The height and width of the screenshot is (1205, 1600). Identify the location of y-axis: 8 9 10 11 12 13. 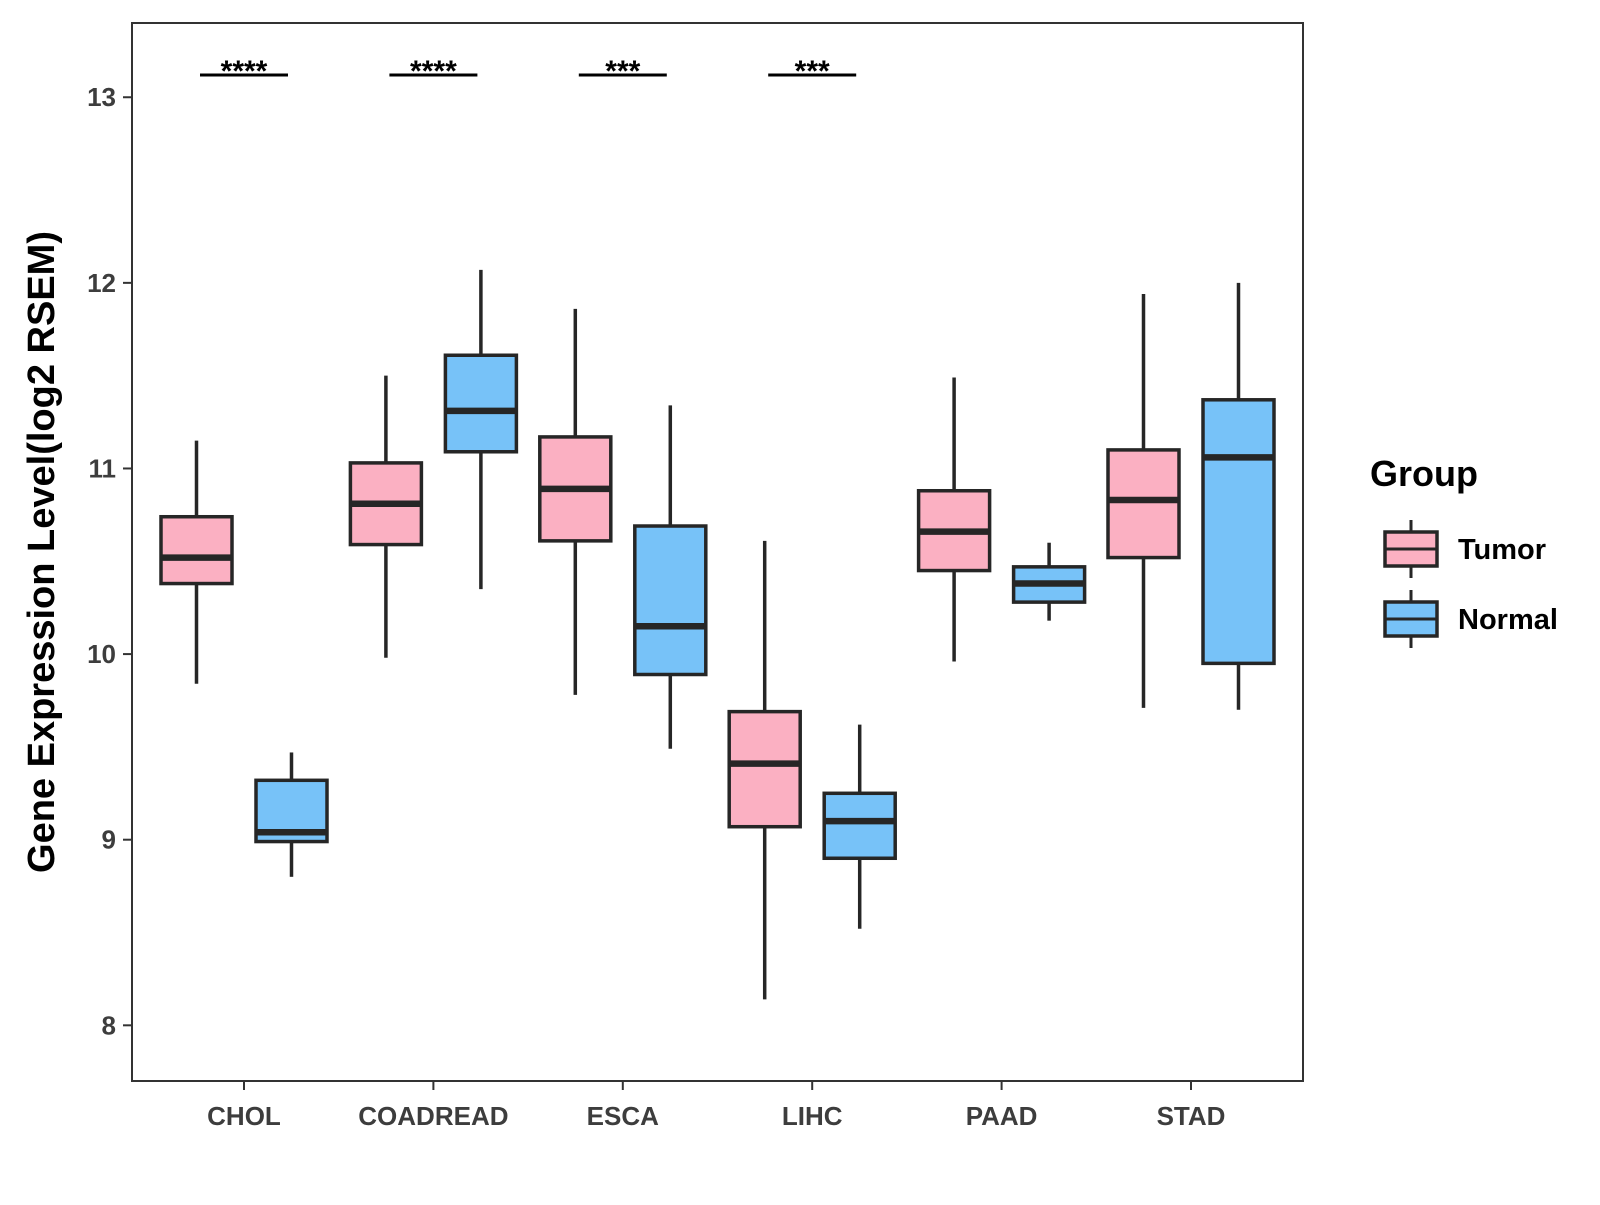
(109, 561).